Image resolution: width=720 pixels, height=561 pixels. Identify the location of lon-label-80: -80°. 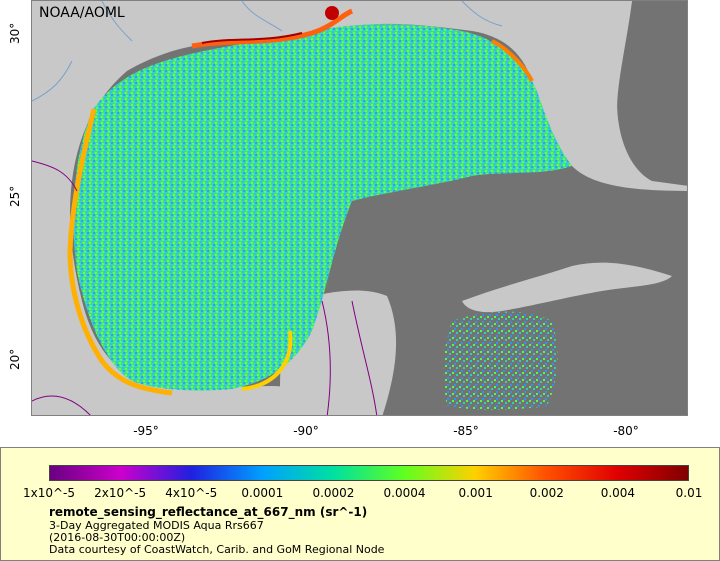
(626, 431).